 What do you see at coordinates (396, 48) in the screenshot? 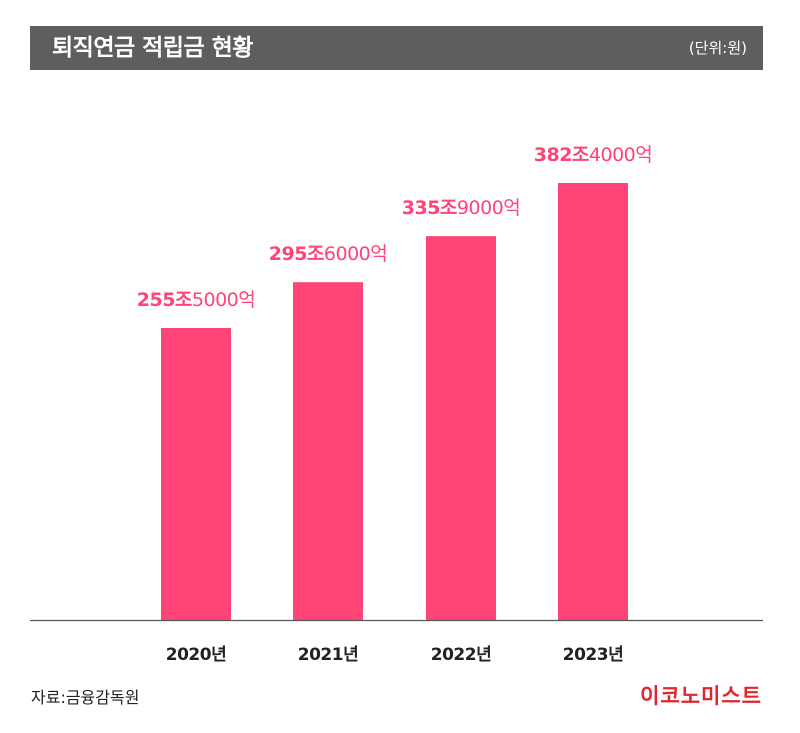
I see `title-bar: 퇴직연금 적립금 현황 (단위:원)` at bounding box center [396, 48].